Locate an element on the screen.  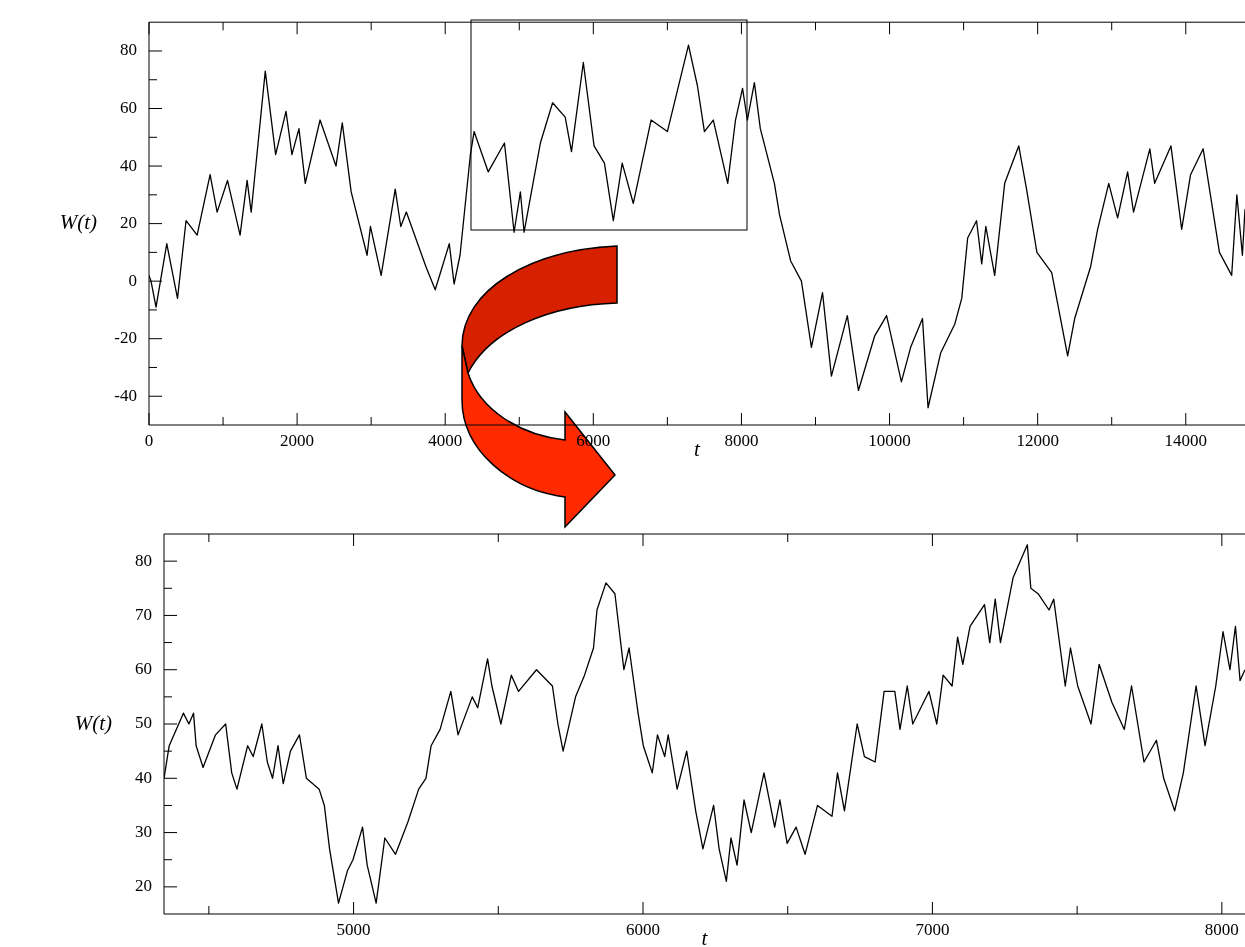
x-tick-label: 14000 is located at coordinates (1186, 440).